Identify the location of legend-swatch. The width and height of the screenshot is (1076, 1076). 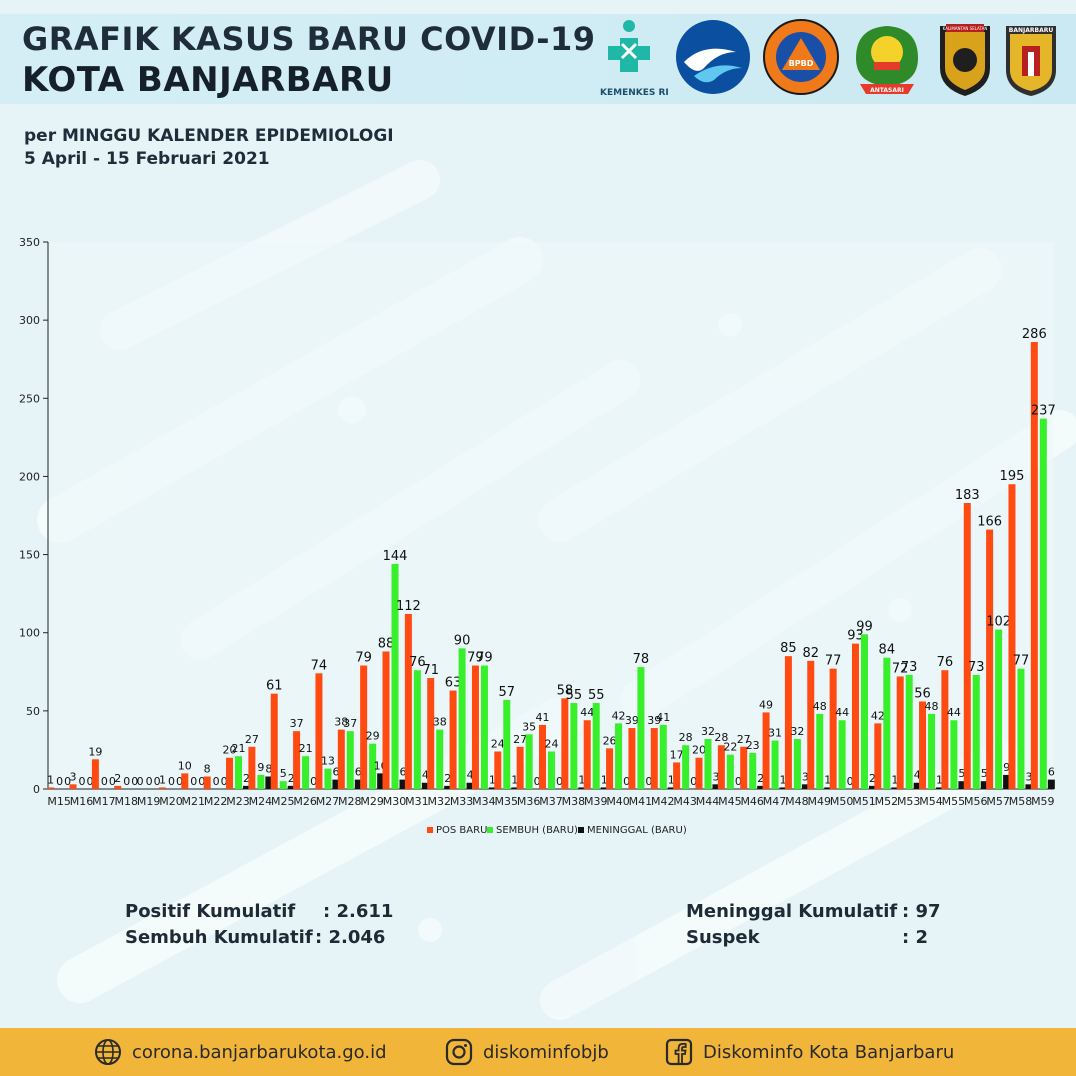
(430, 830).